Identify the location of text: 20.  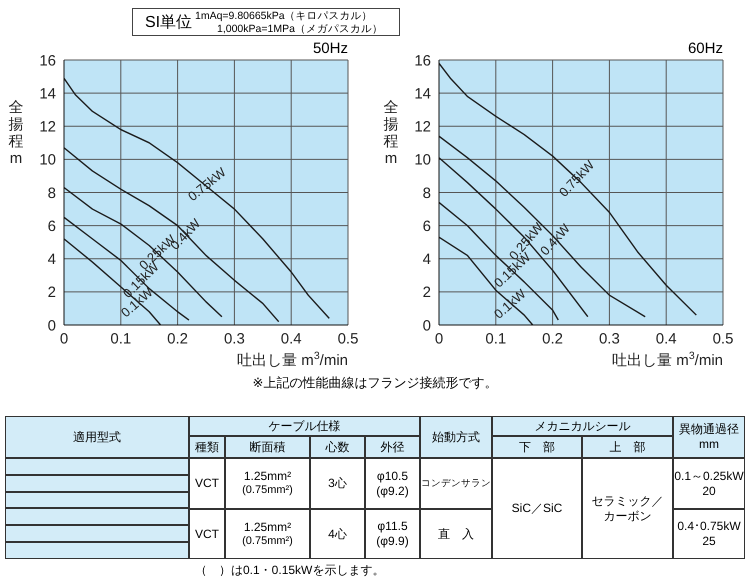
(709, 491).